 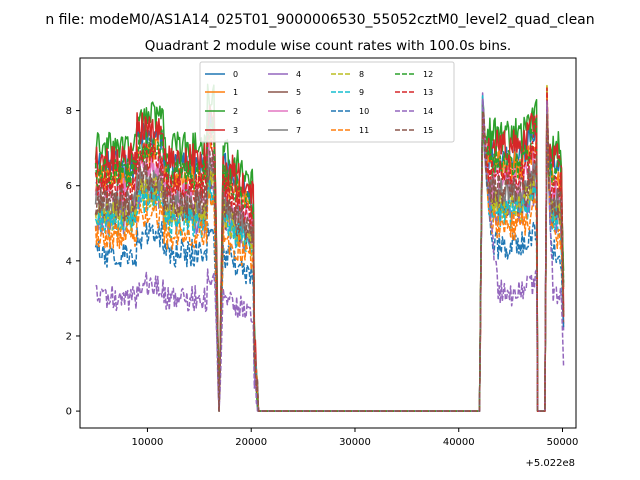 I want to click on legend-label-1: 1, so click(x=235, y=92).